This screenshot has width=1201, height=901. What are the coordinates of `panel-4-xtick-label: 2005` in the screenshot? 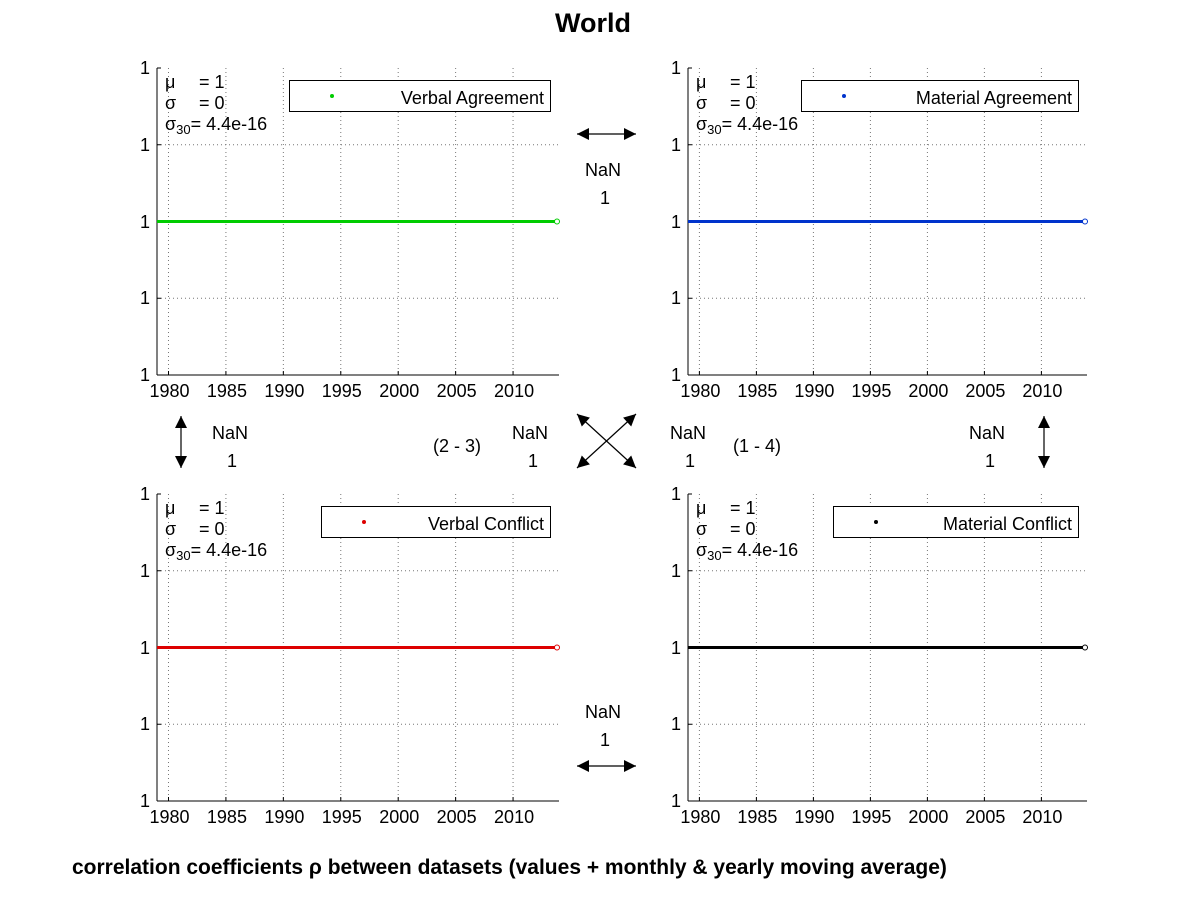 It's located at (985, 817).